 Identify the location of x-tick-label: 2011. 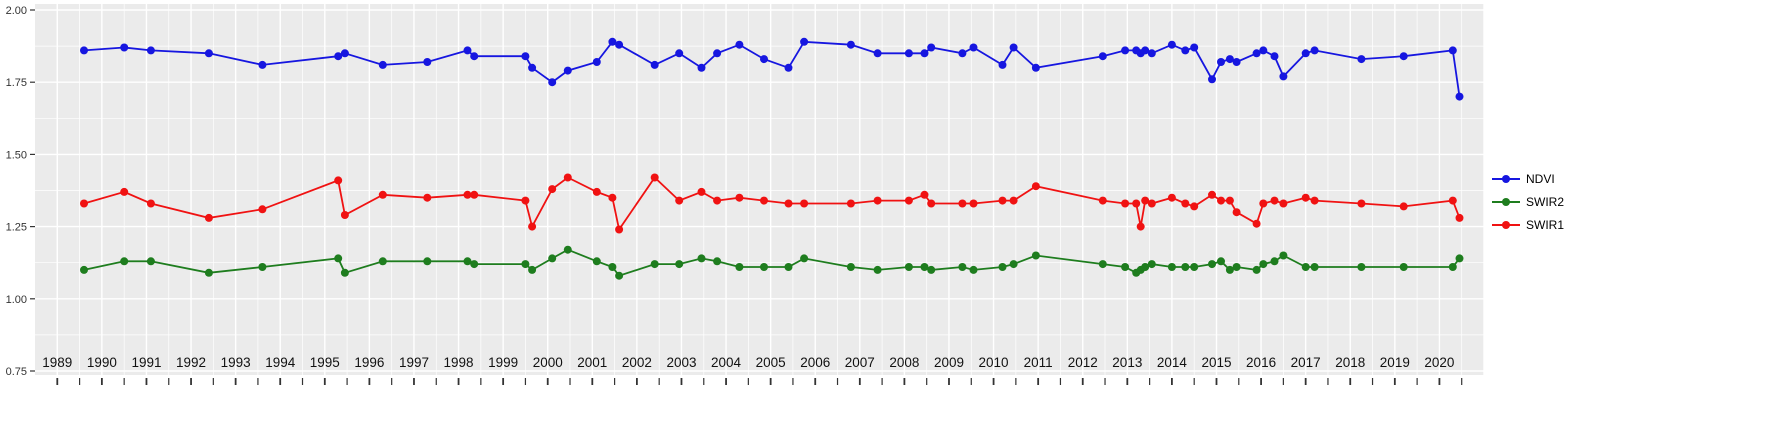
(1038, 362).